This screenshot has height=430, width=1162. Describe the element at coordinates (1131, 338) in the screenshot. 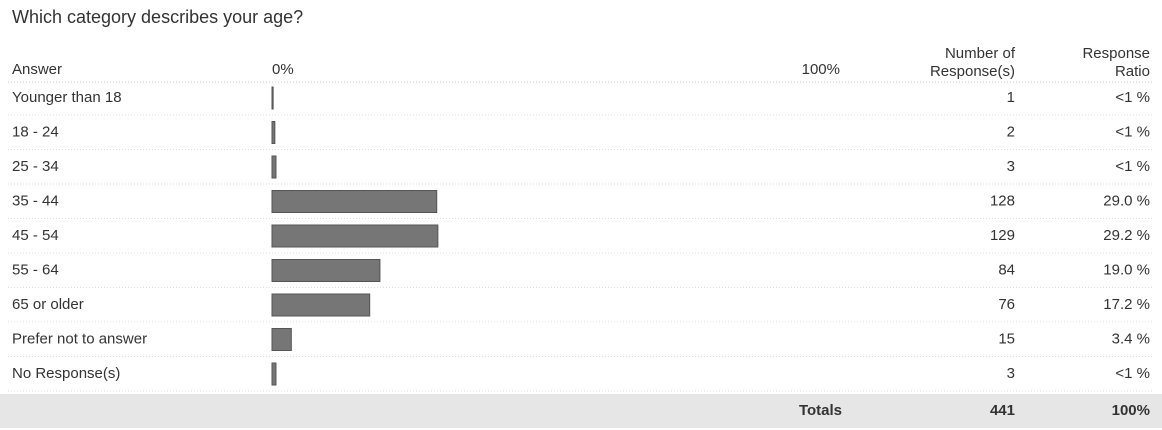

I see `response-ratio: 3.4 %` at that location.